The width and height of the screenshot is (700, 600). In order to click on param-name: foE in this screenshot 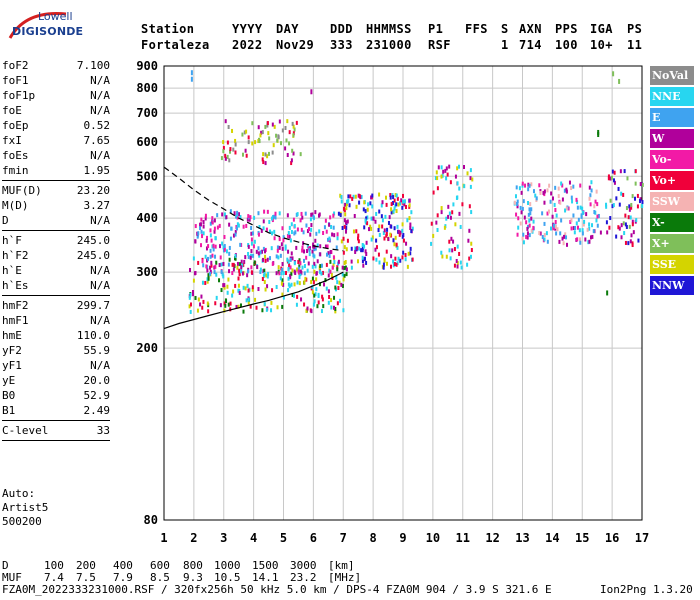, I will do `click(12, 110)`.